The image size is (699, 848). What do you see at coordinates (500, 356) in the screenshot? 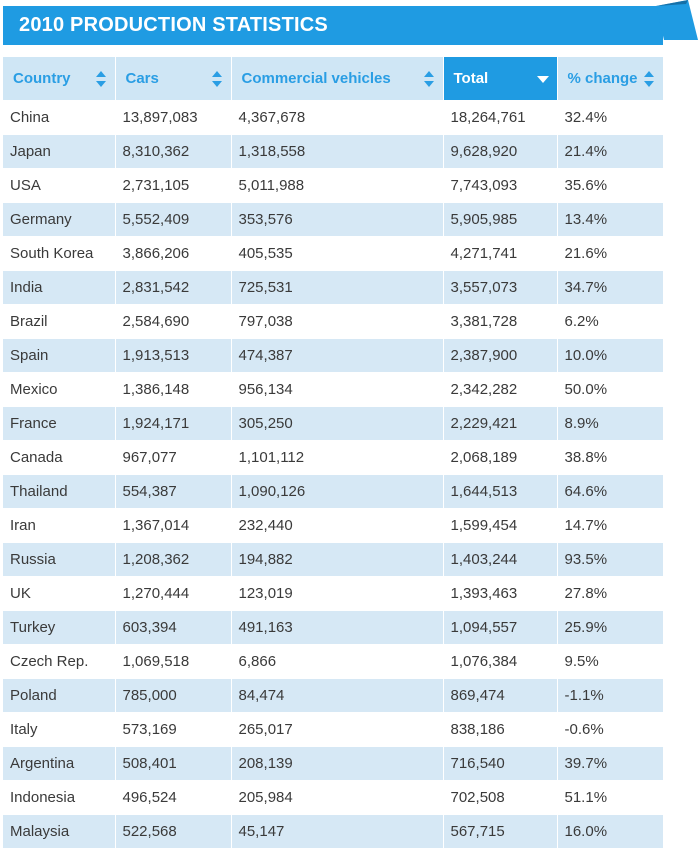
I see `cell-total: 2,387,900` at bounding box center [500, 356].